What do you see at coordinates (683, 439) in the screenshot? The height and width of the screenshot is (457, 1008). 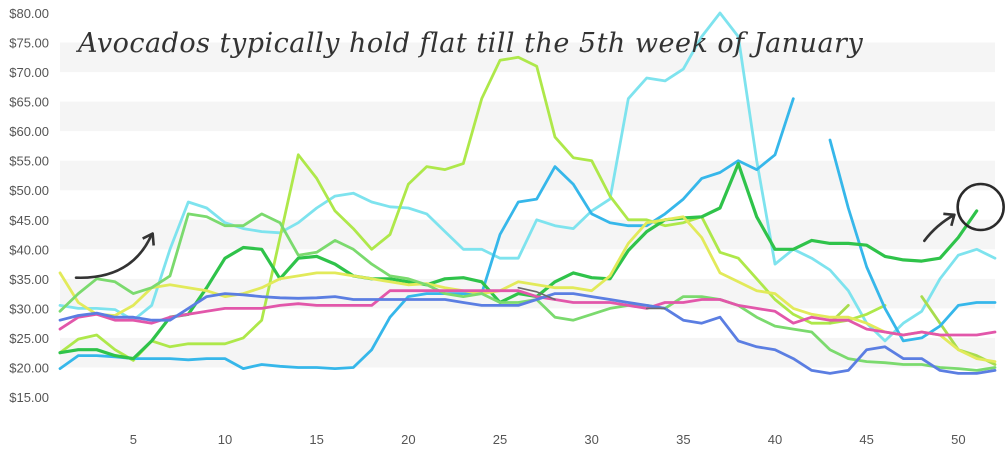 I see `x-tick-label: 35` at bounding box center [683, 439].